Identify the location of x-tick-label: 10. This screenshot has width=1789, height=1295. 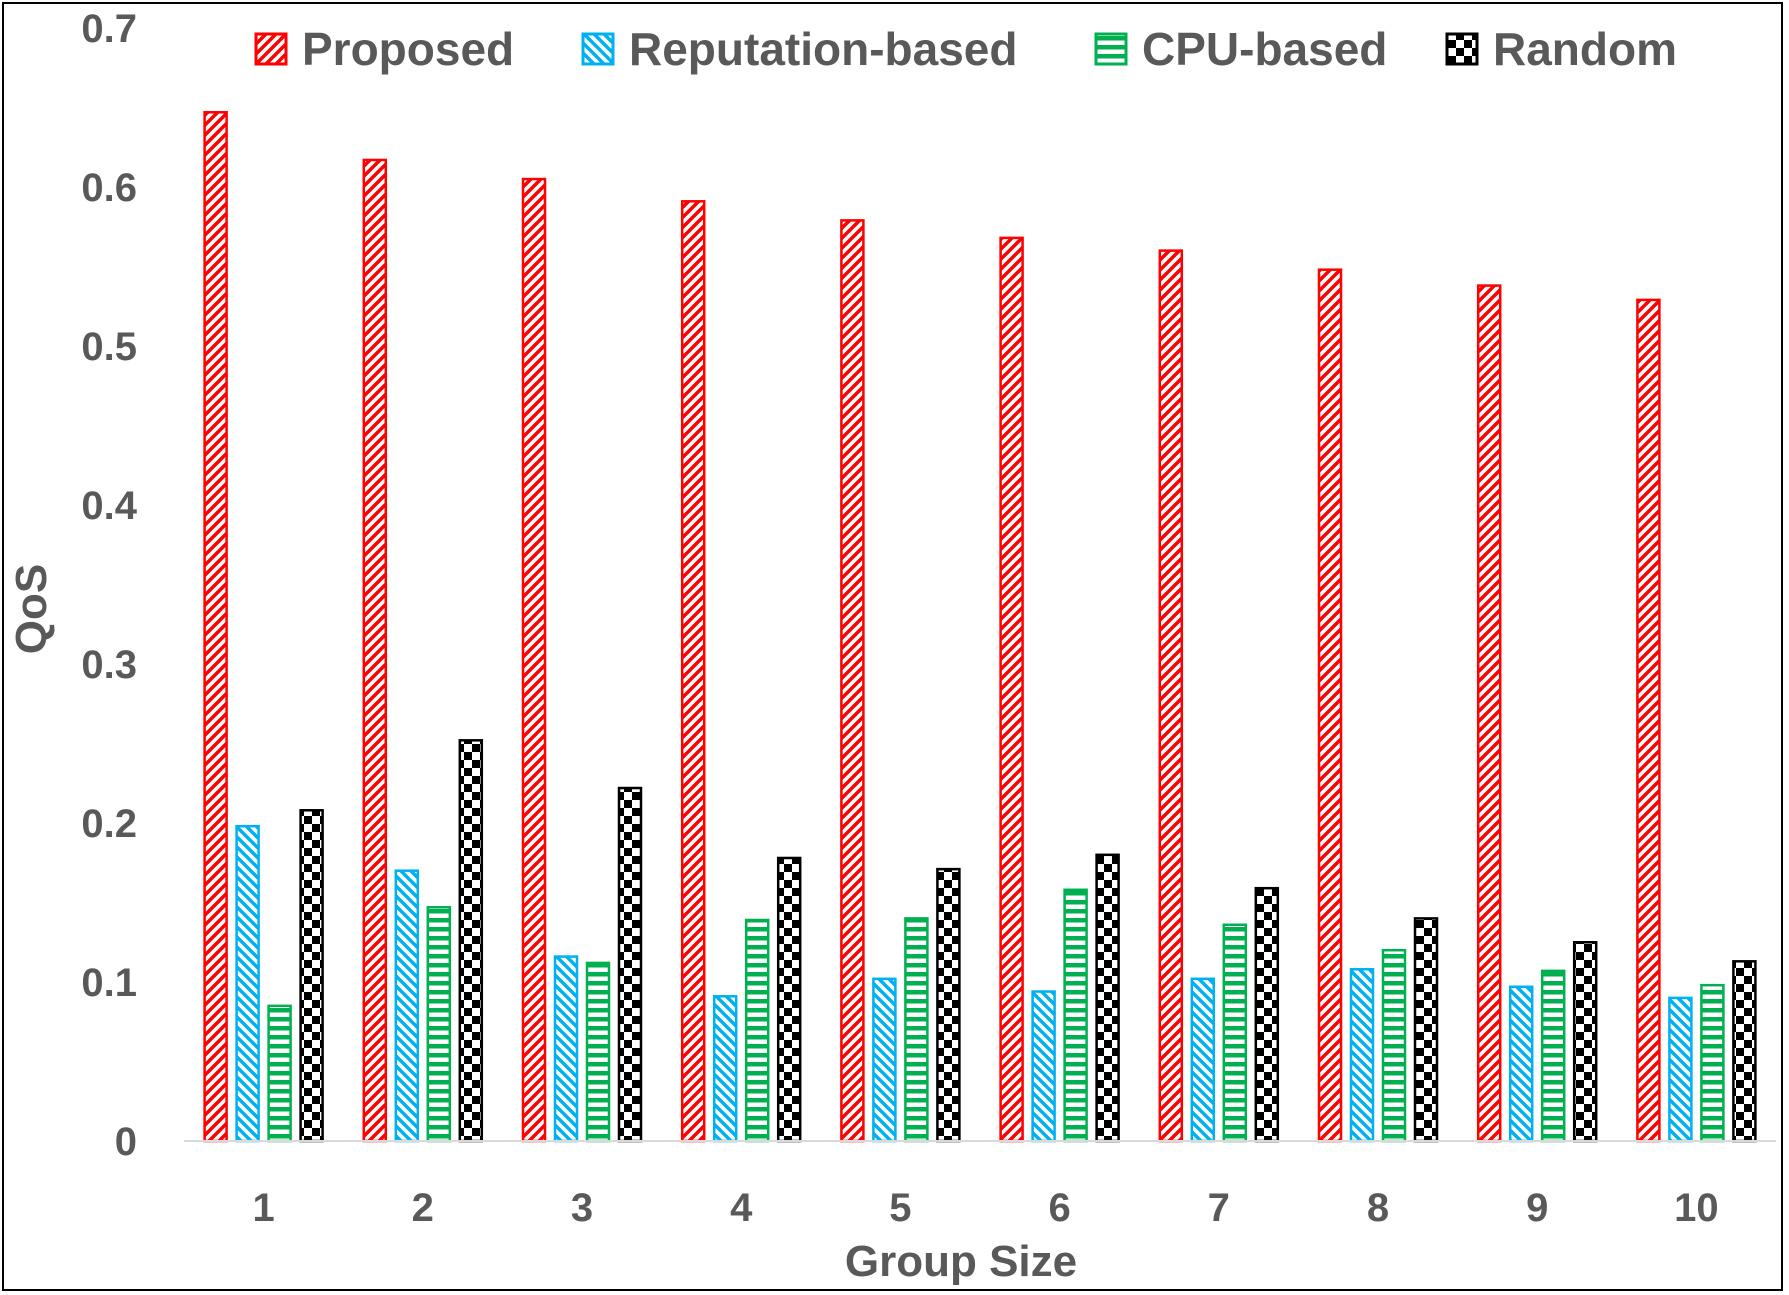
(1696, 1208).